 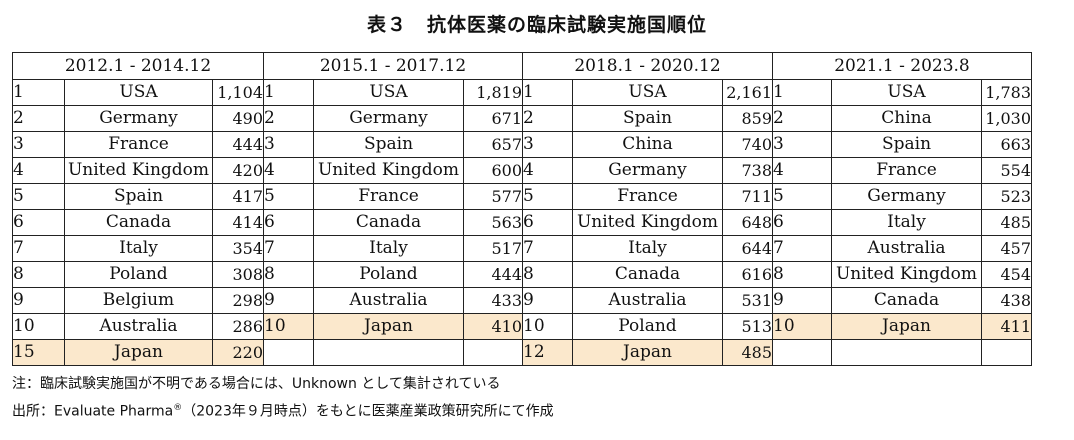 I want to click on table-row: 7 Italy 354 7 Italy 517 7 Italy 644 7 Australia 457, so click(x=522, y=248).